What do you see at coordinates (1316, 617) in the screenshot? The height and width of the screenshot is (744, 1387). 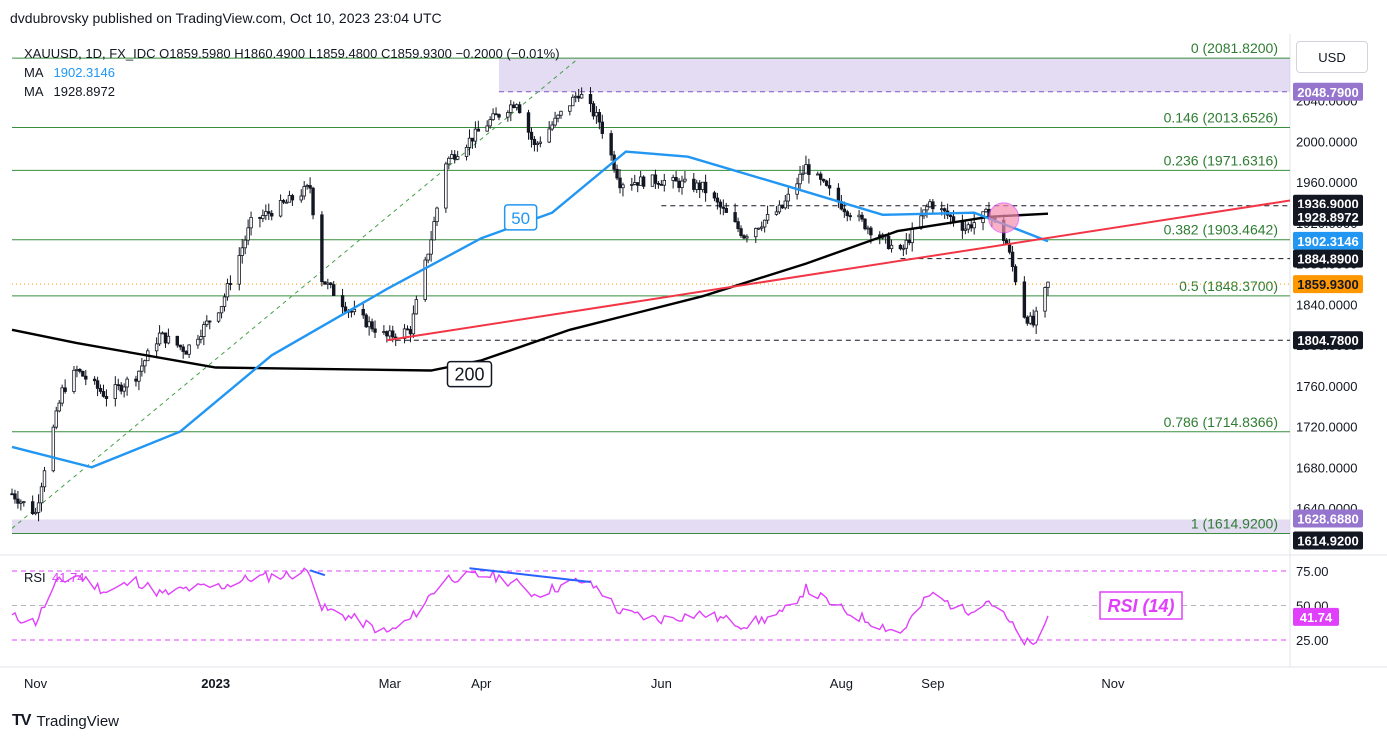 I see `rsi-value-label: 41.74` at bounding box center [1316, 617].